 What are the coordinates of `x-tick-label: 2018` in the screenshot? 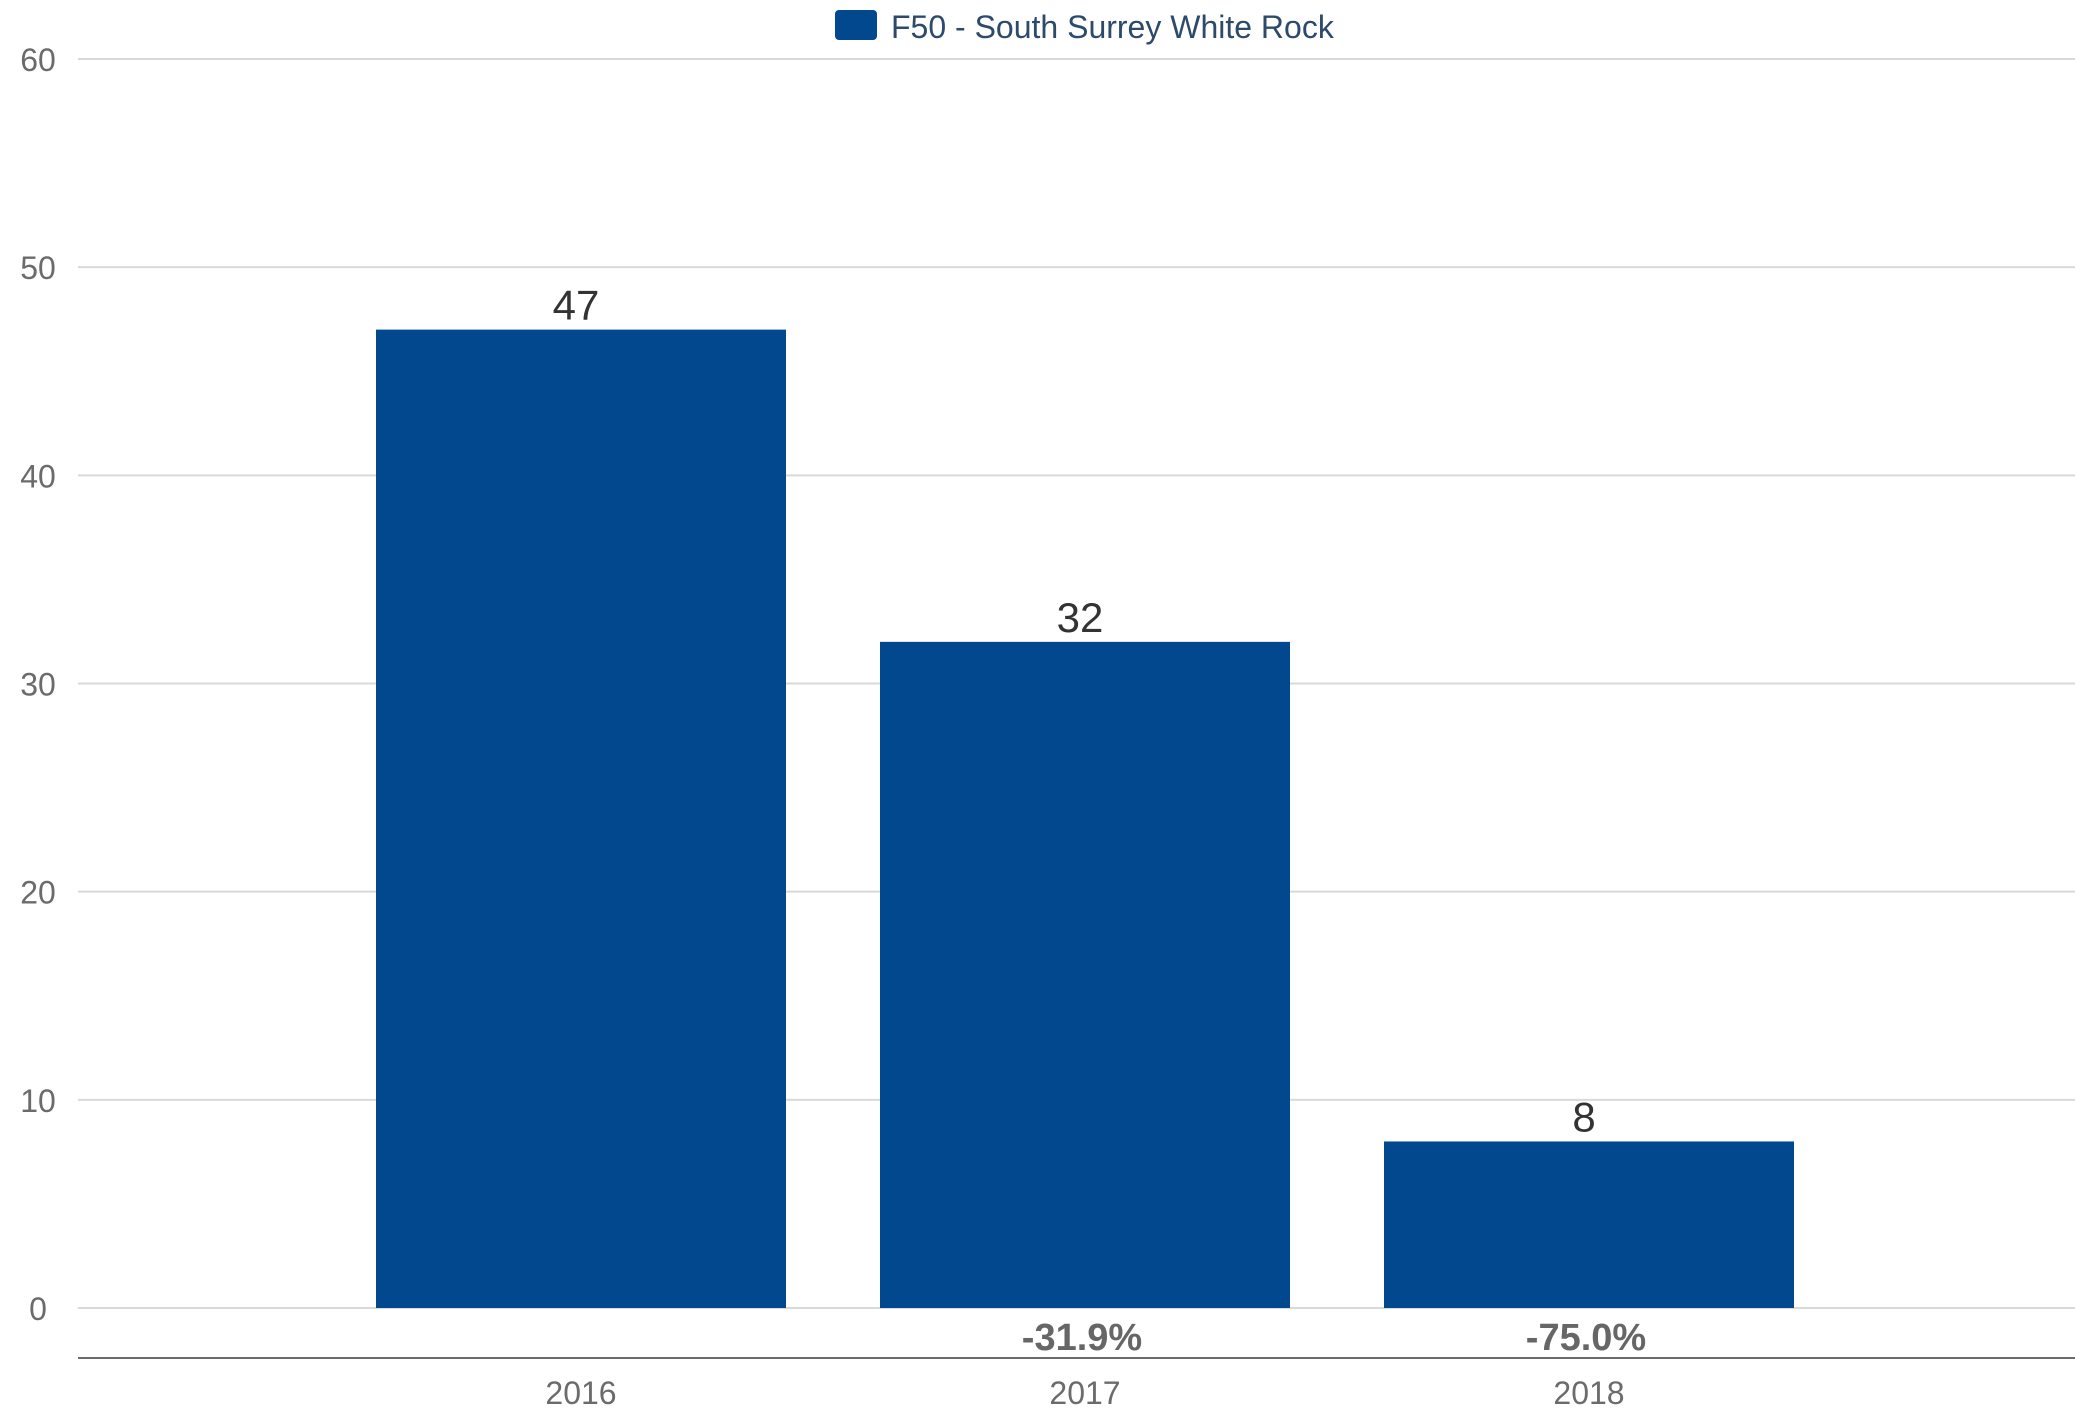 It's located at (1588, 1391).